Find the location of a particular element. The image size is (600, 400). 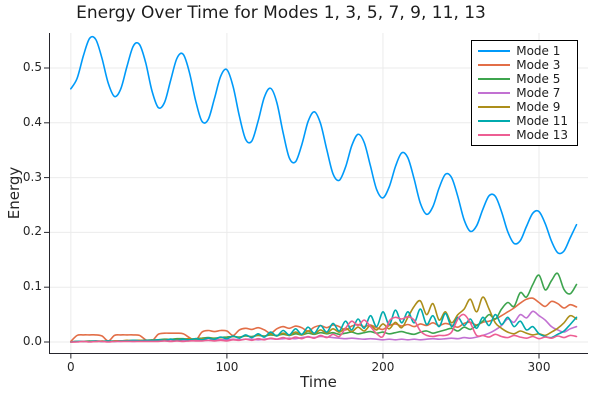

legend-label: Mode 7 is located at coordinates (538, 93).